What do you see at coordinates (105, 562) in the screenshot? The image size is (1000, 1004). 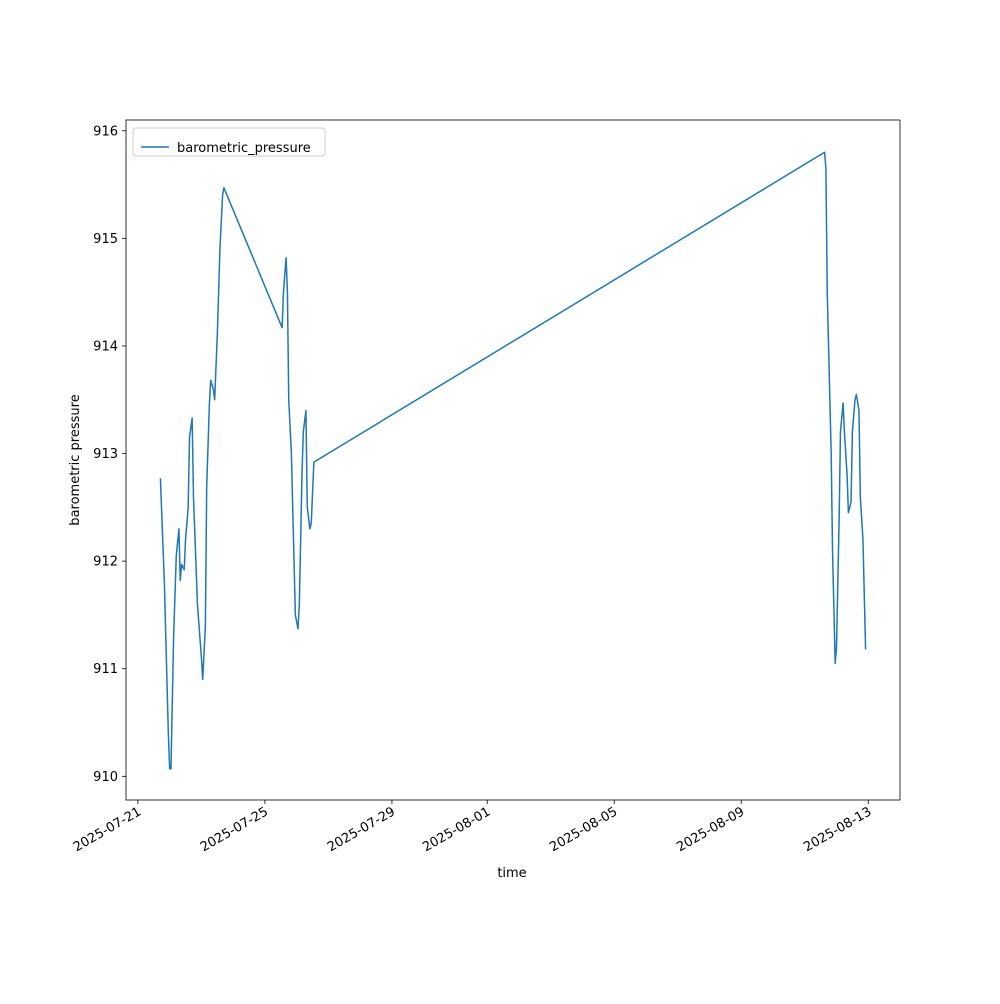 I see `y-tick-label: 912` at bounding box center [105, 562].